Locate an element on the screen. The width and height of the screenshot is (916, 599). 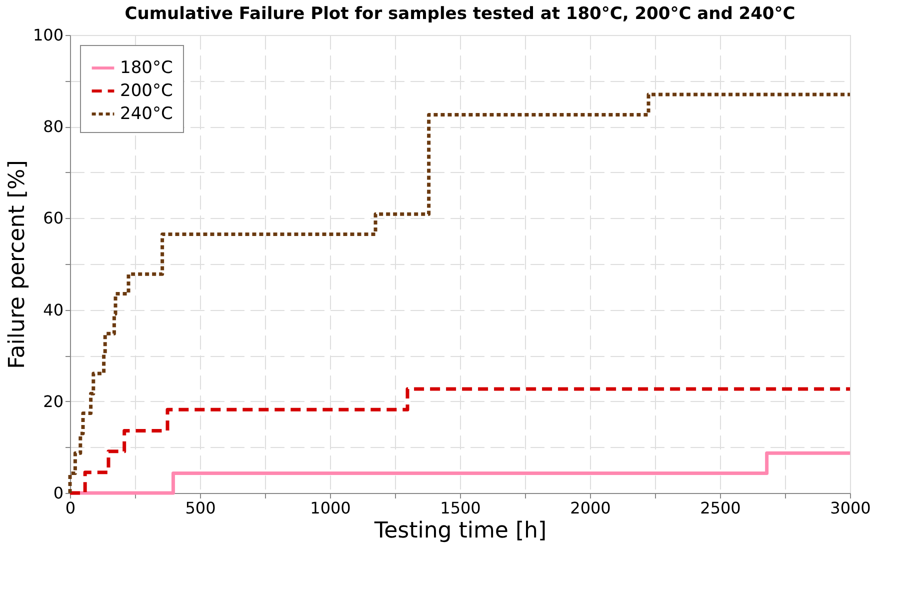
legend-label: 240°C is located at coordinates (146, 114).